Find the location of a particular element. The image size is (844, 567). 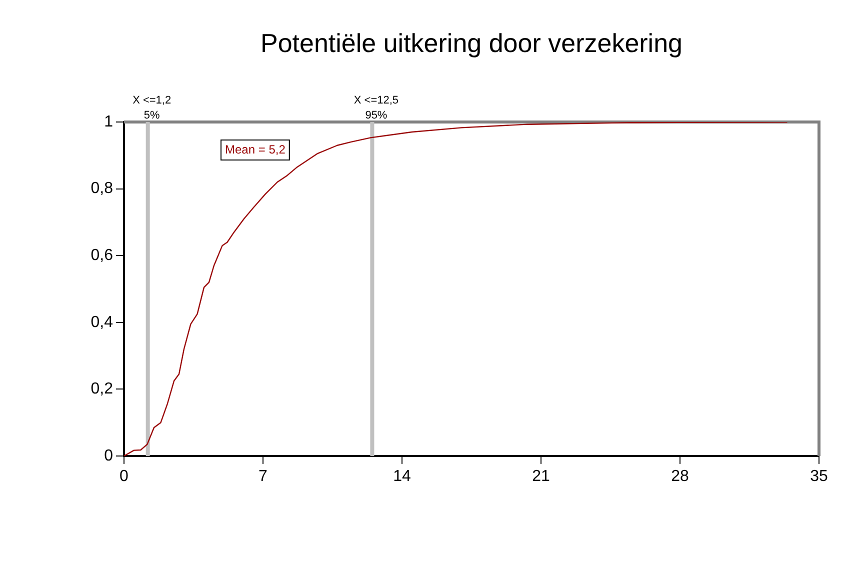

annotation: Mean = 5,2 is located at coordinates (255, 149).